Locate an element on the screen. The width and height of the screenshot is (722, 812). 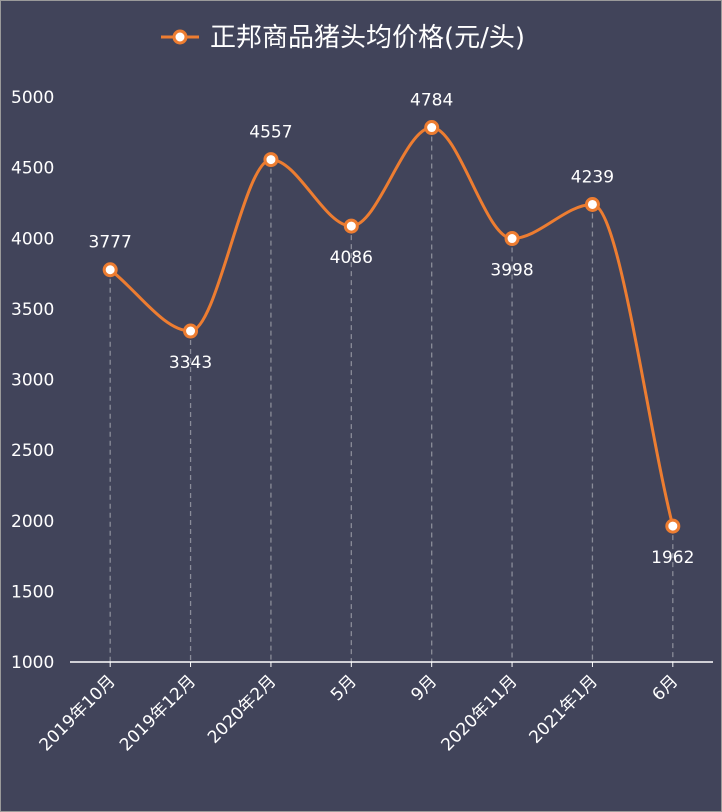
legend: 正邦商品猪头均价格(元/头) is located at coordinates (343, 38).